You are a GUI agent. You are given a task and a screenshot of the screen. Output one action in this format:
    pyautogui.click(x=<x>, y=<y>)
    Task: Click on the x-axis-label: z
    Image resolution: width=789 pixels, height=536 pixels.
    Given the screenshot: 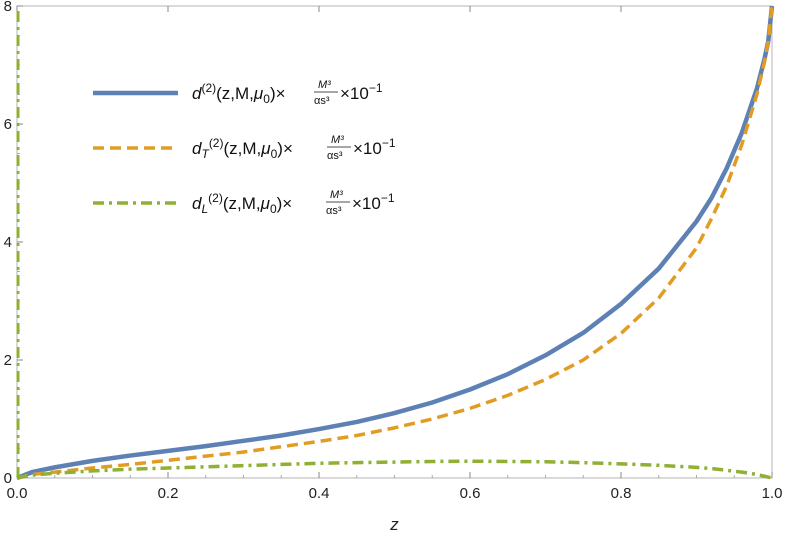 What is the action you would take?
    pyautogui.click(x=394, y=524)
    